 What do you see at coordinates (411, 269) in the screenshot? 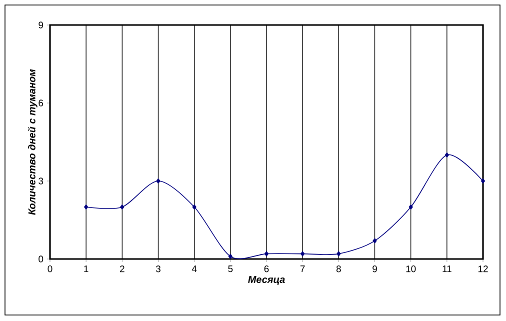
I see `x-tick-label: 10` at bounding box center [411, 269].